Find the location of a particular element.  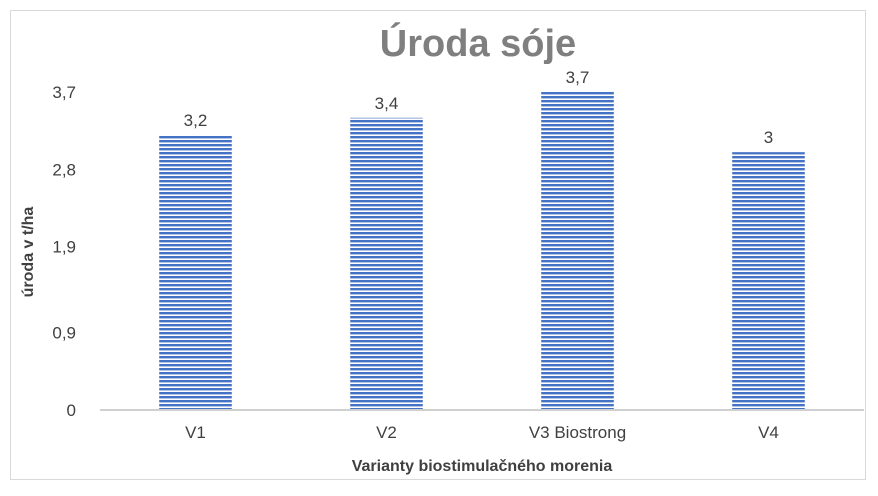

y-tick-label: 2,8 is located at coordinates (64, 169).